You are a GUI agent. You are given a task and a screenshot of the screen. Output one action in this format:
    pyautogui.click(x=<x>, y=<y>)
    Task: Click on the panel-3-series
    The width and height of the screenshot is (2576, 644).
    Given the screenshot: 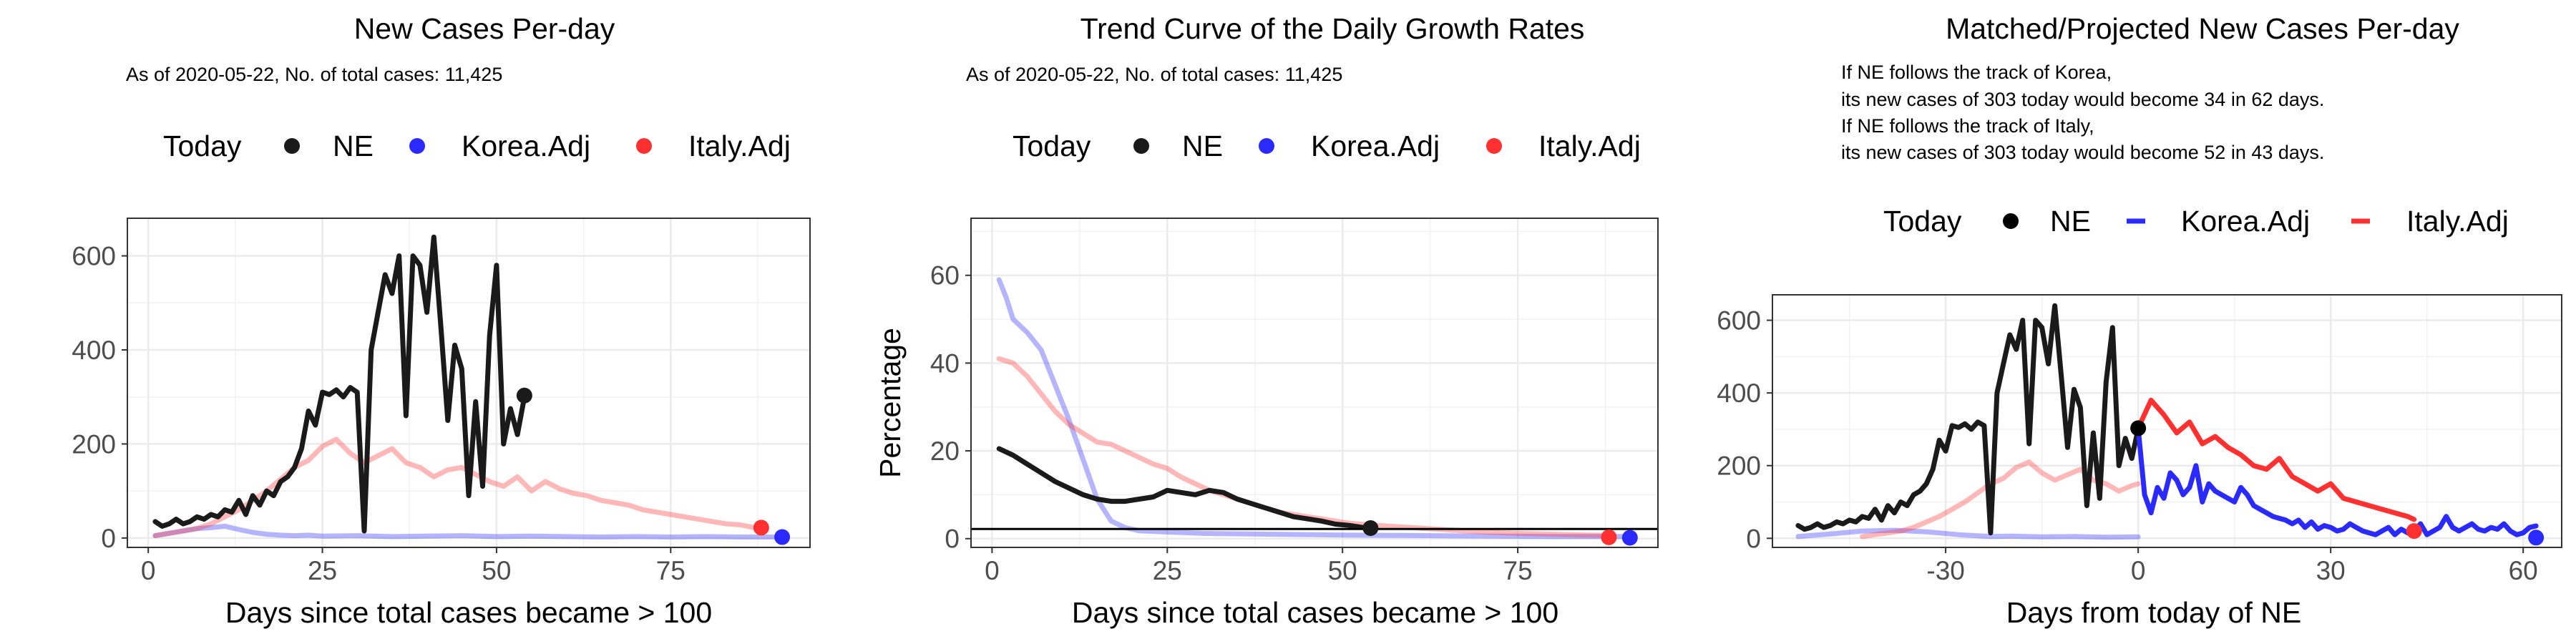 What is the action you would take?
    pyautogui.click(x=2167, y=421)
    